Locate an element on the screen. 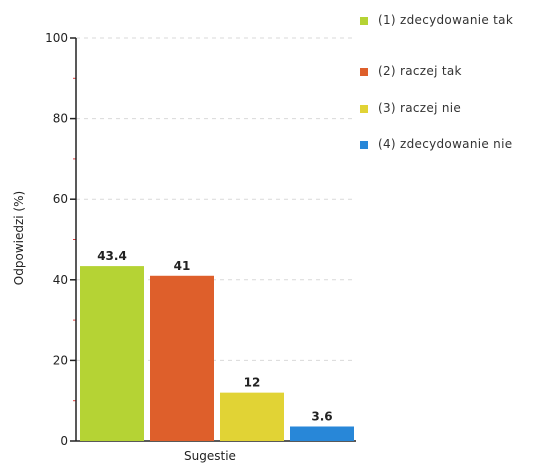  y-tick-label-100: 100 is located at coordinates (56, 38).